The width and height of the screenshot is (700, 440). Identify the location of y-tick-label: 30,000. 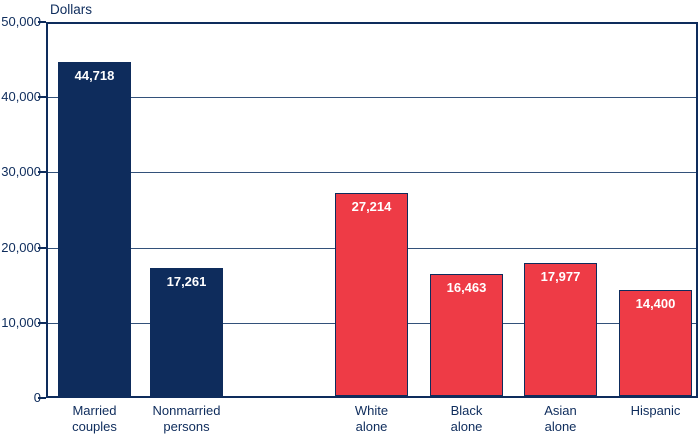
(21, 171).